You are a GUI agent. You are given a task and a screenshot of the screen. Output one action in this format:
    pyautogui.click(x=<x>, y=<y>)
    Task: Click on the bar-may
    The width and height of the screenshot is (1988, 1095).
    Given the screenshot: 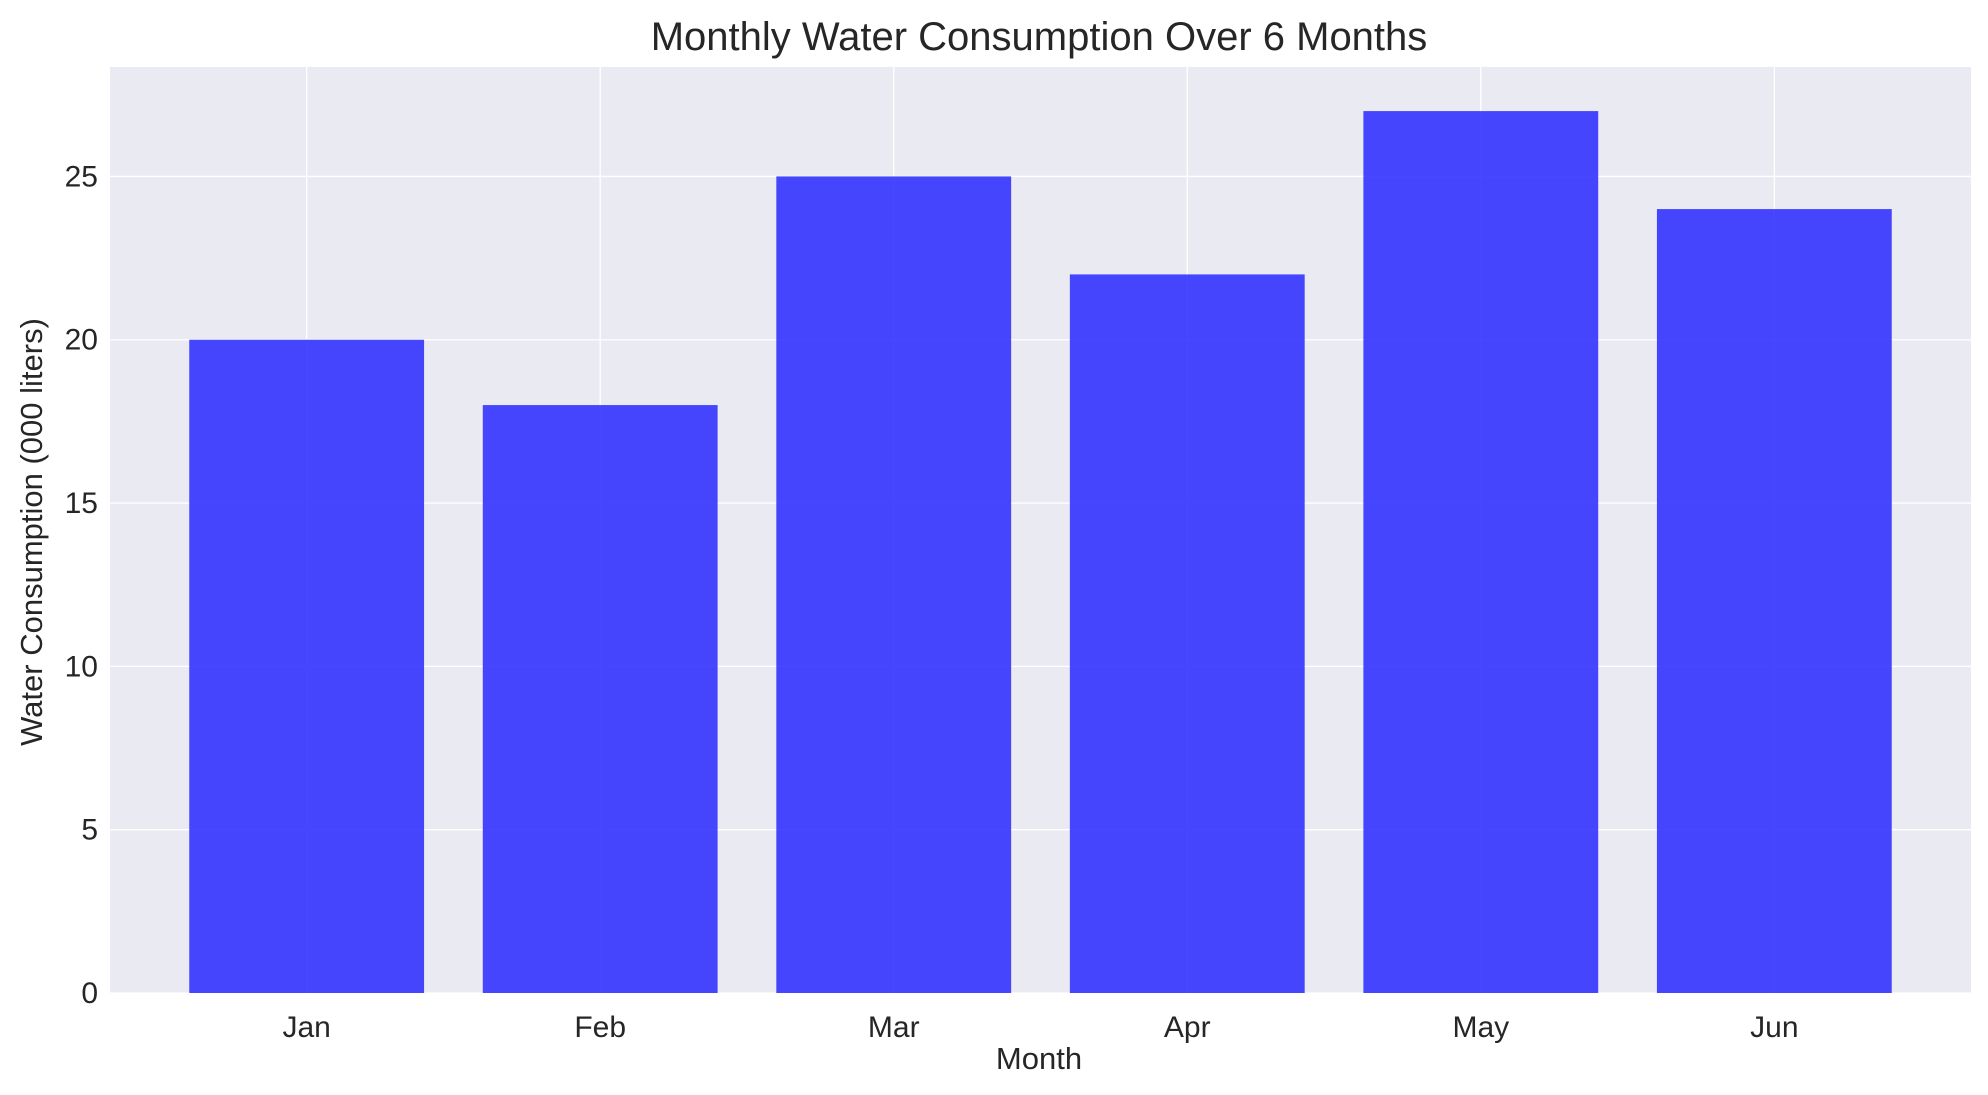 What is the action you would take?
    pyautogui.click(x=1481, y=552)
    